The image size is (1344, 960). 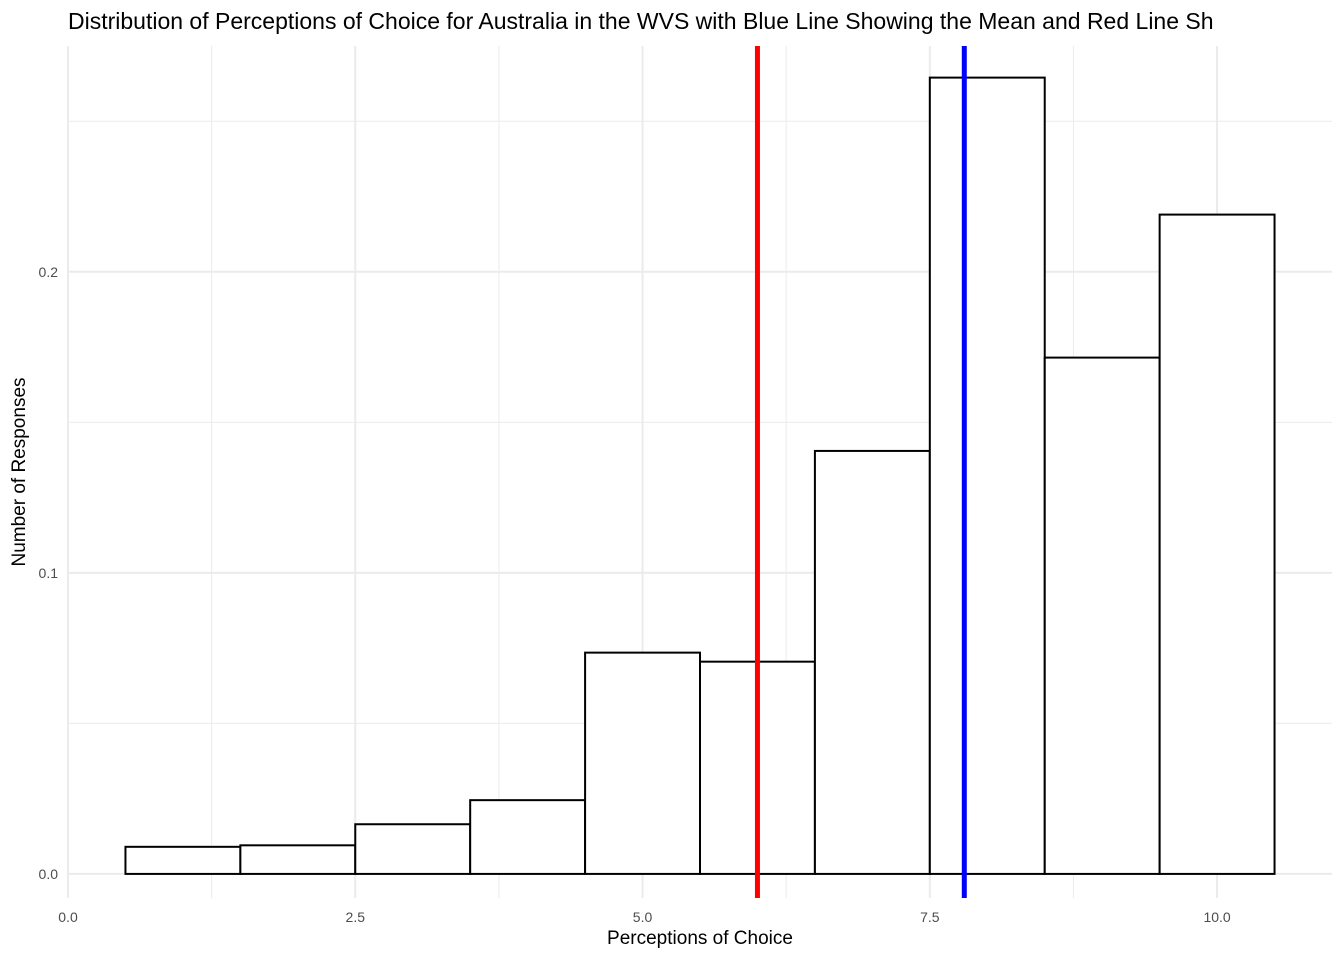 I want to click on reference-lines, so click(x=860, y=472).